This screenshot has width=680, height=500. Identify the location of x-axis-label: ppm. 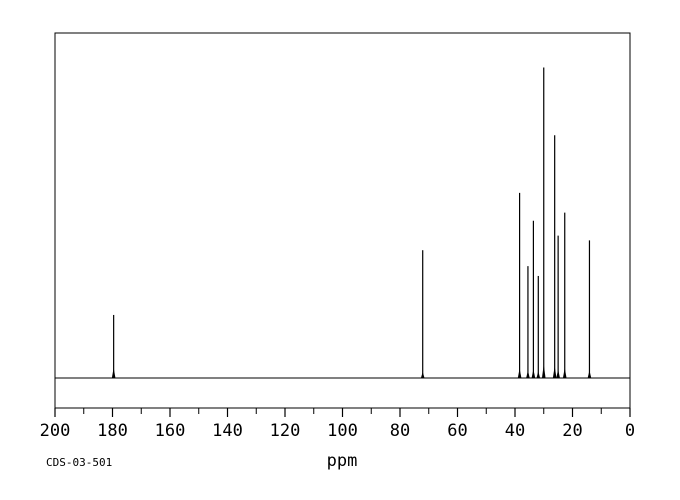
(342, 461).